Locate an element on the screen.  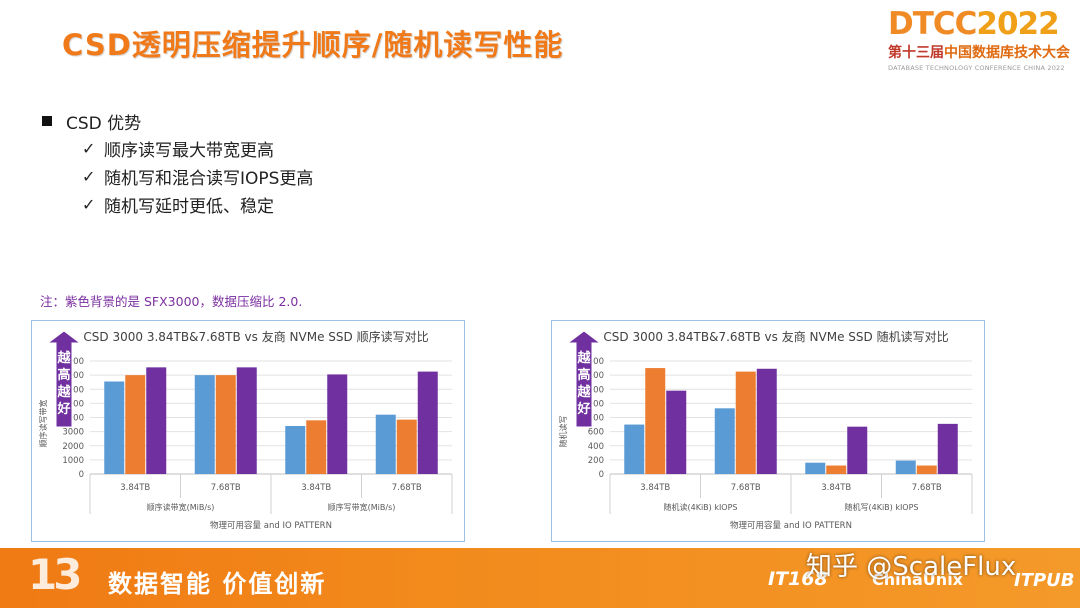
y-tick-label: 1600 is located at coordinates (593, 362).